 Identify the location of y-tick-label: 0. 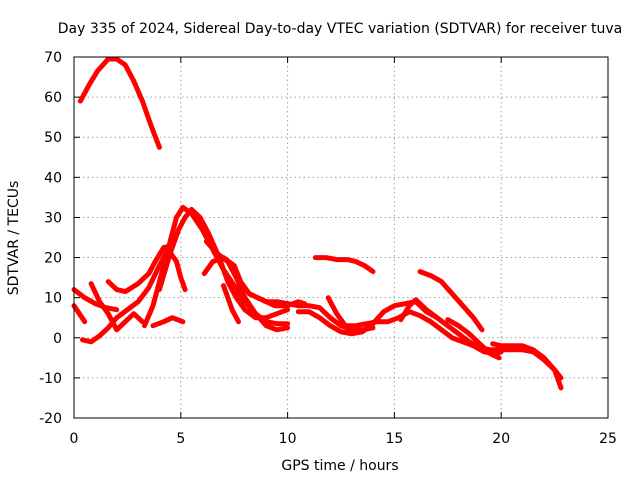
(57, 339).